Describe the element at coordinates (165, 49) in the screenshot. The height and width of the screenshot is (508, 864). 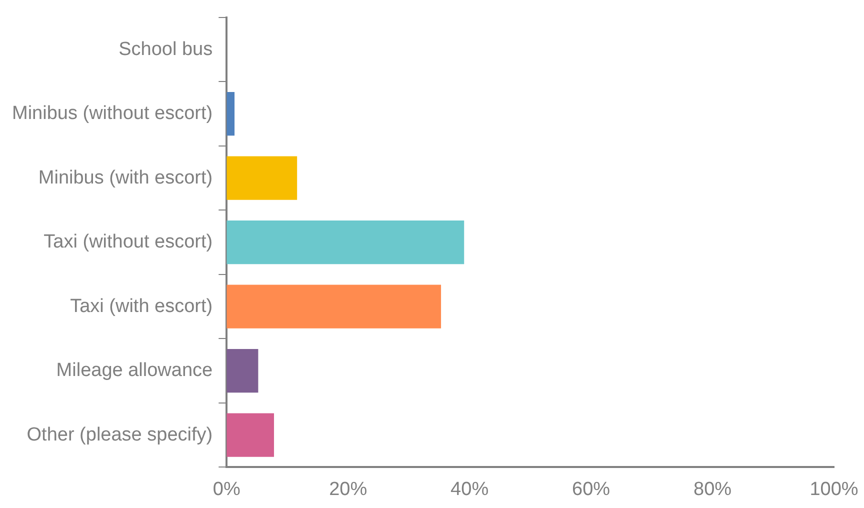
I see `y-tick-label: School bus` at that location.